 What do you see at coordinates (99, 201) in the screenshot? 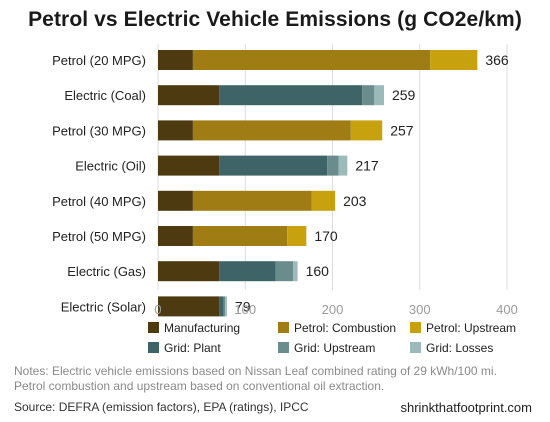
I see `category-label: Petrol (40 MPG)` at bounding box center [99, 201].